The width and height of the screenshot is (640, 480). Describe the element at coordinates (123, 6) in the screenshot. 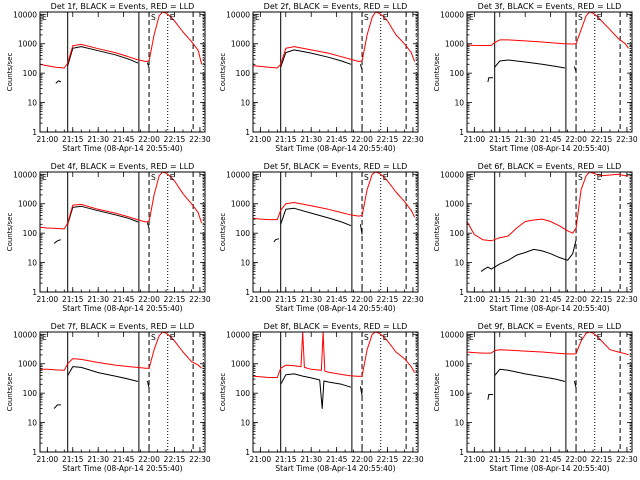

I see `panel-title: Det 1f, BLACK = Events, RED = LLD` at that location.